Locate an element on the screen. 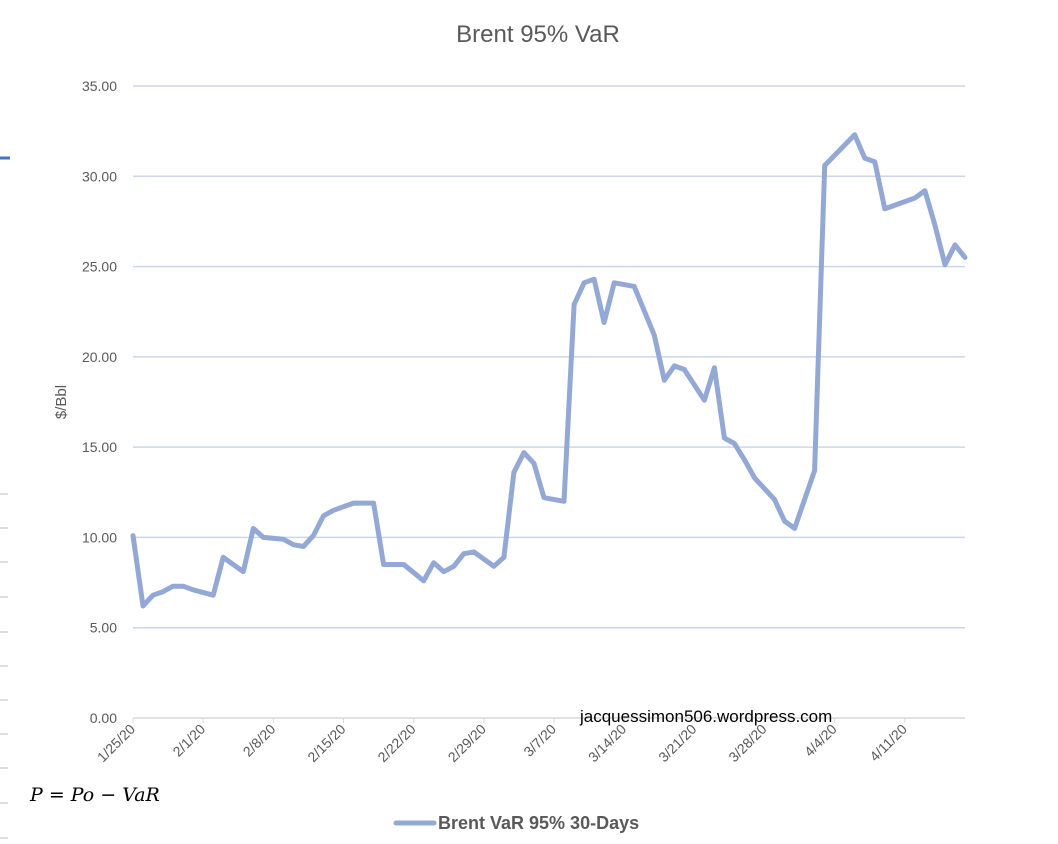 The height and width of the screenshot is (844, 1058). x-tick-label: 3/28/20 is located at coordinates (747, 743).